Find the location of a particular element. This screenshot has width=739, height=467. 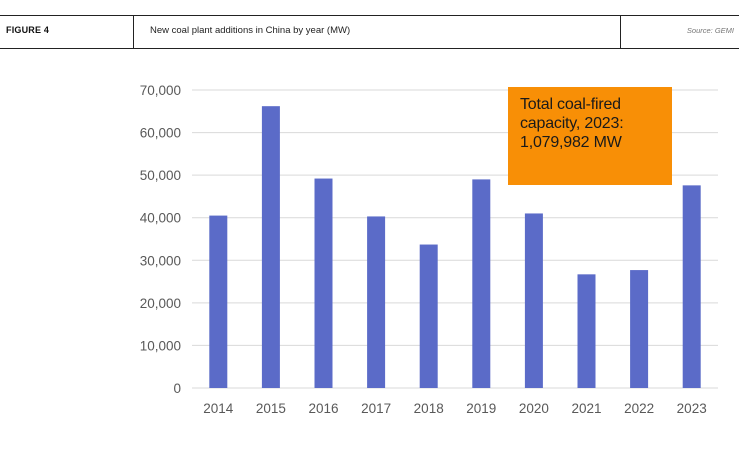

y-tick-label: 10,000 is located at coordinates (160, 345).